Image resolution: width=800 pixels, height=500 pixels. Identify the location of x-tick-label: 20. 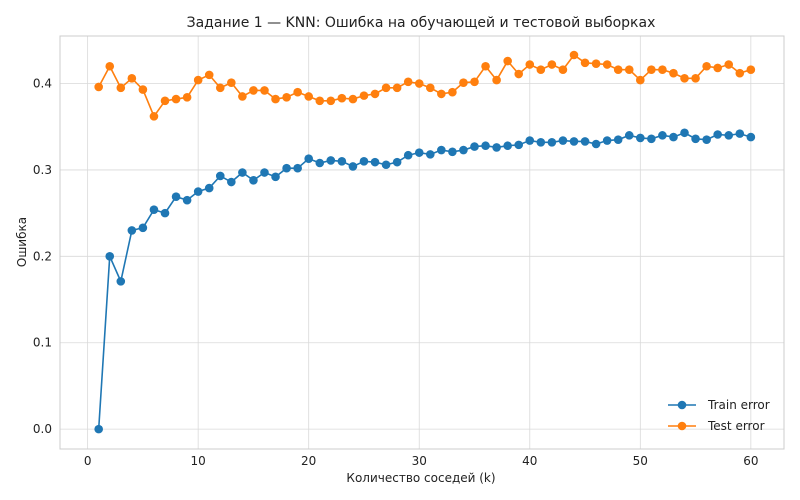
(308, 461).